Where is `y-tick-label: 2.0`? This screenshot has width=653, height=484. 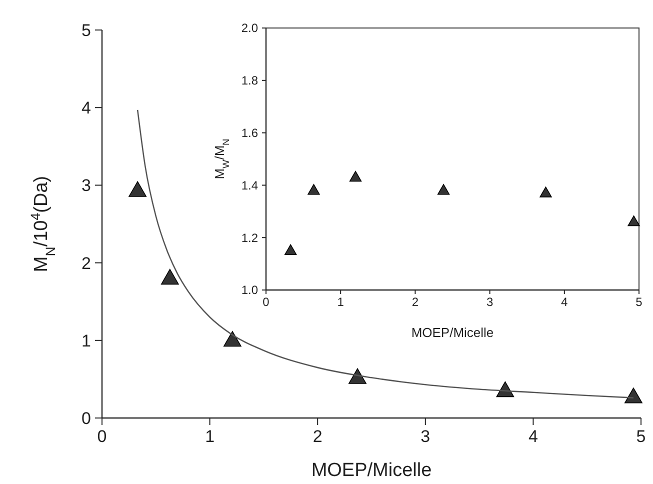
y-tick-label: 2.0 is located at coordinates (249, 28).